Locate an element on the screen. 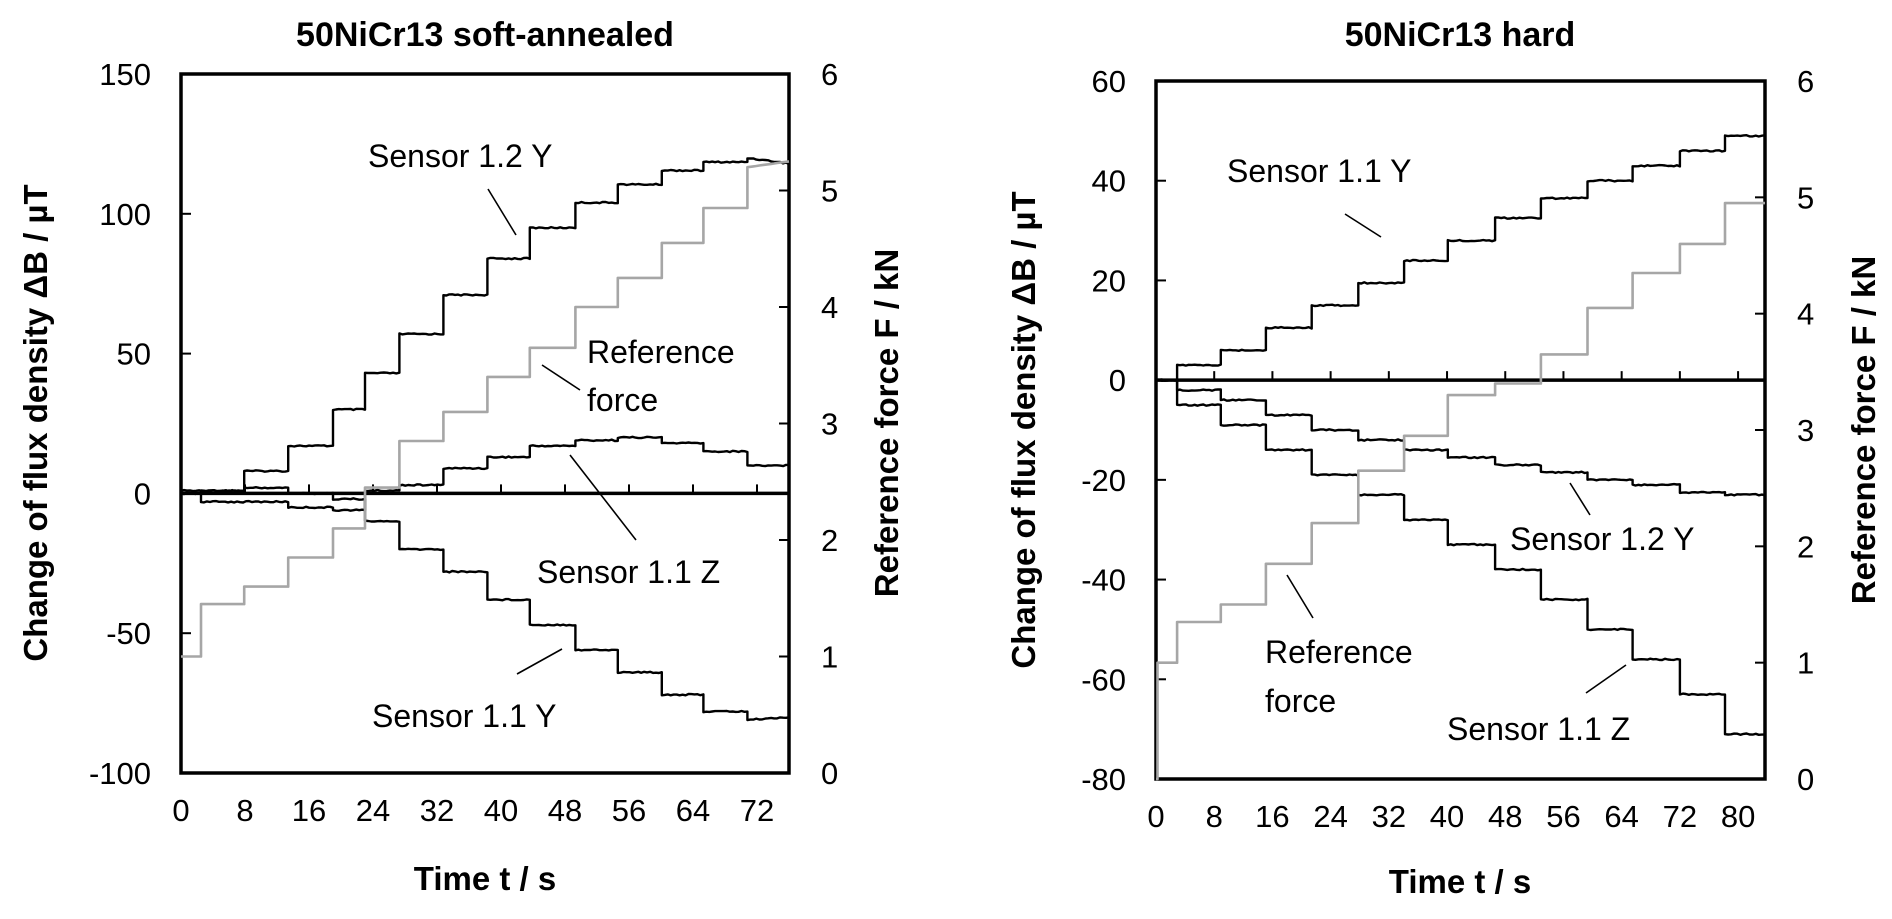  y-tick-label: -60 is located at coordinates (1103, 679).